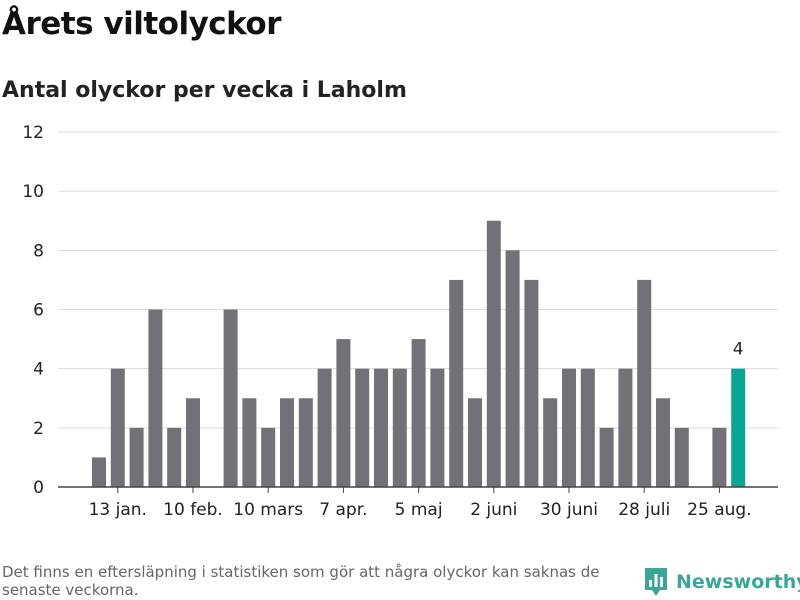 This screenshot has height=600, width=800. Describe the element at coordinates (33, 192) in the screenshot. I see `y-tick-label: 10` at that location.